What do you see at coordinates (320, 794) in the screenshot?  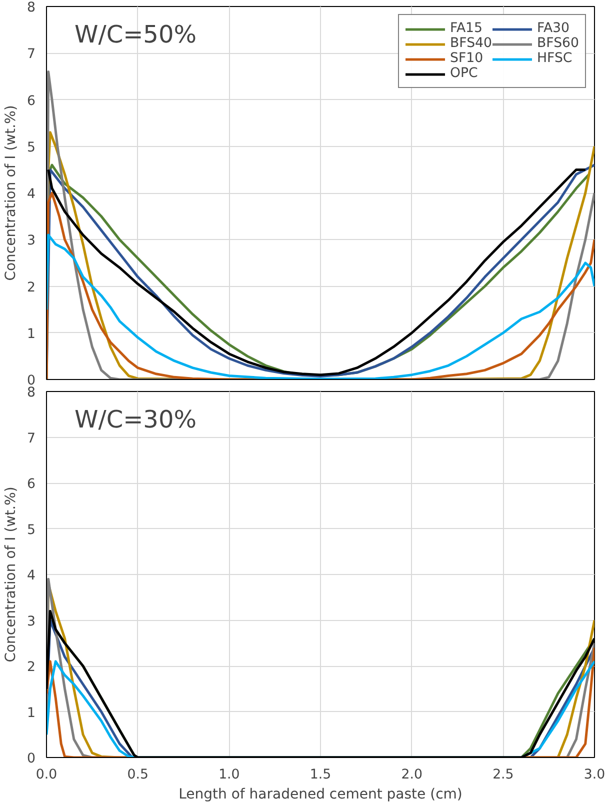 I see `x-axis-title: Length of haradened cement paste (cm)` at bounding box center [320, 794].